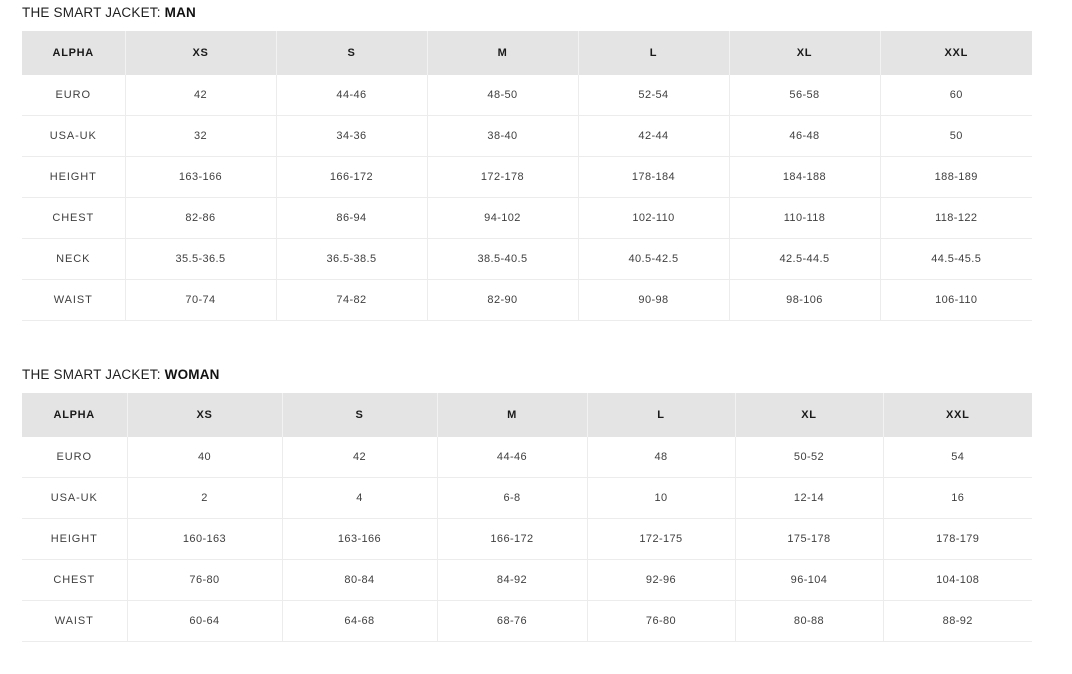  Describe the element at coordinates (956, 300) in the screenshot. I see `cell-waist-xxl: 106-110` at that location.